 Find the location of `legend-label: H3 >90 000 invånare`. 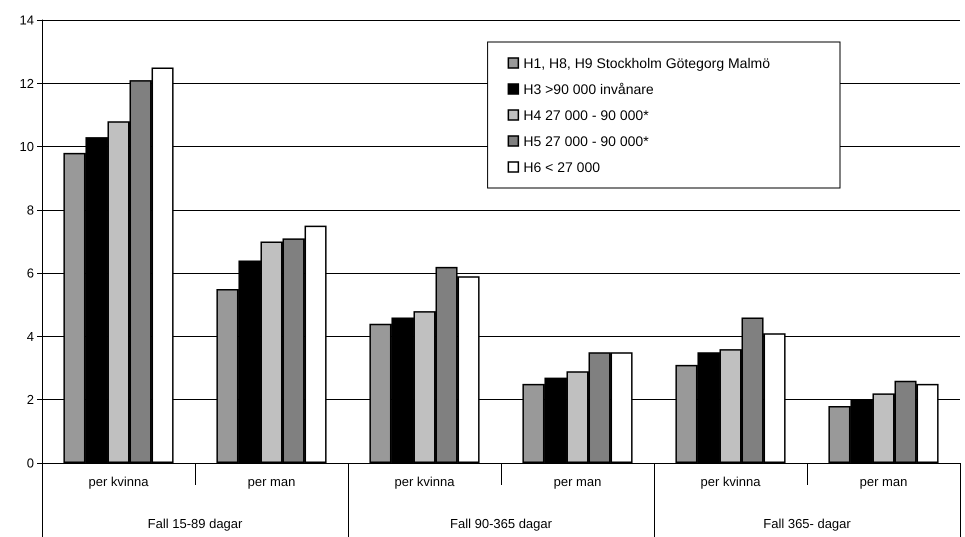

legend-label: H3 >90 000 invånare is located at coordinates (588, 89).